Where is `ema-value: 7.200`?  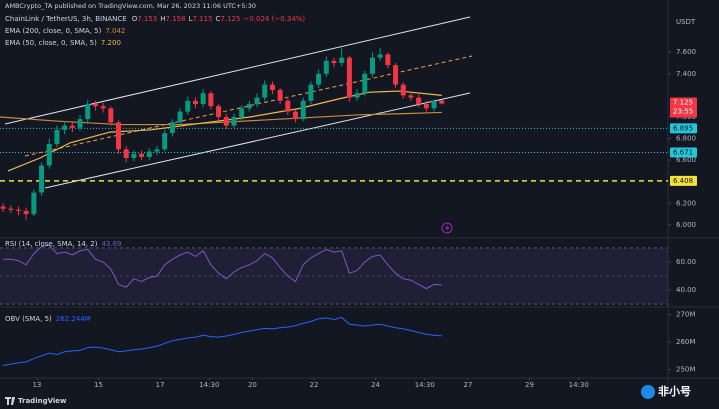 ema-value: 7.200 is located at coordinates (111, 43).